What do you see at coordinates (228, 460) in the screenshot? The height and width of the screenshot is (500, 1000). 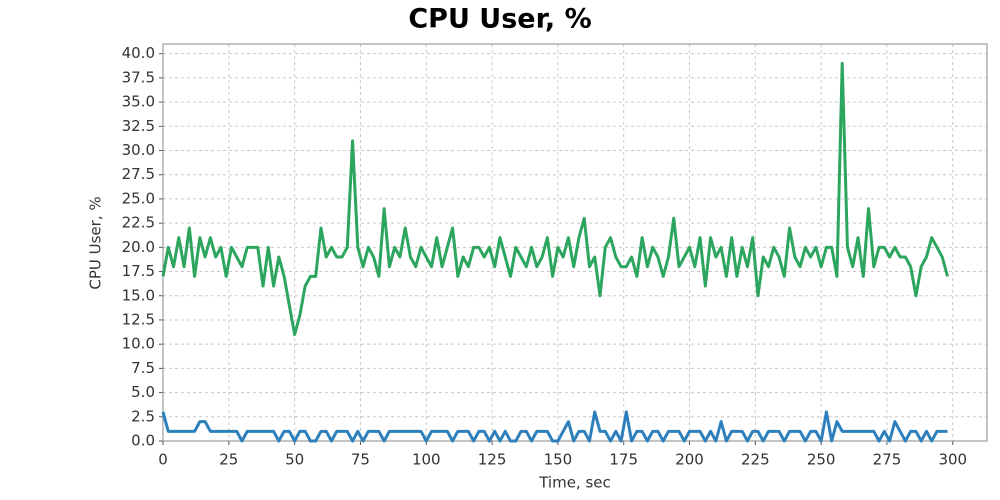 I see `x-tick-label: 25` at bounding box center [228, 460].